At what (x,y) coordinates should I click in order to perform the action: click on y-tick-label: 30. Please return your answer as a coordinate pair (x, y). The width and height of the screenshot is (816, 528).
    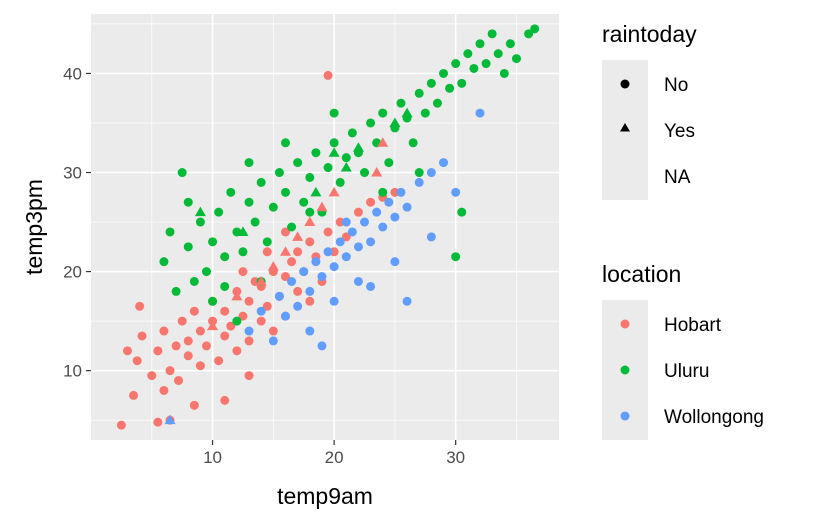
    Looking at the image, I should click on (72, 173).